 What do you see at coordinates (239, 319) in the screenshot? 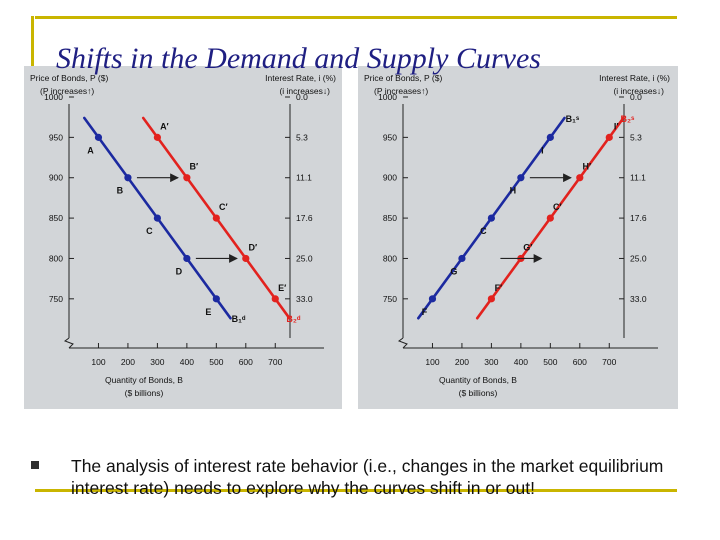
I see `curve-label: B₁ᵈ` at bounding box center [239, 319].